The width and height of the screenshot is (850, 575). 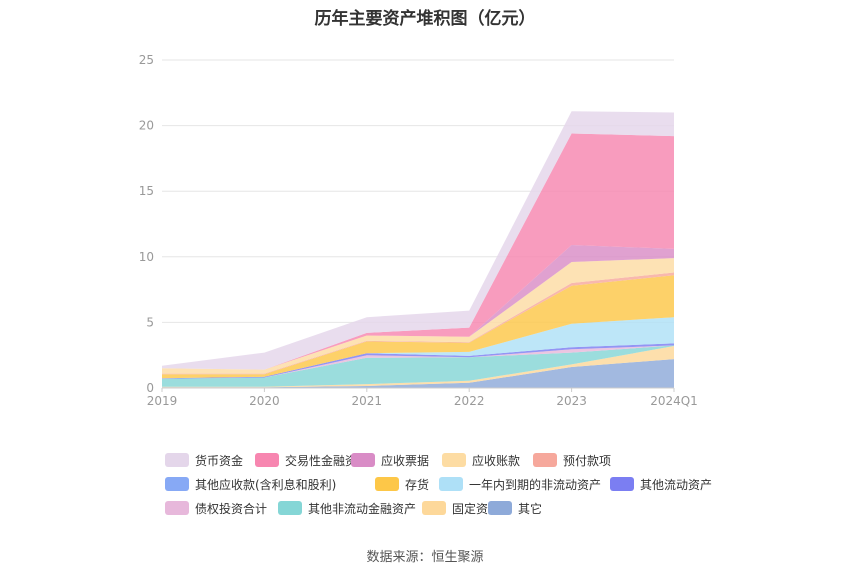 I want to click on legend-label: 债权投资合计, so click(x=231, y=508).